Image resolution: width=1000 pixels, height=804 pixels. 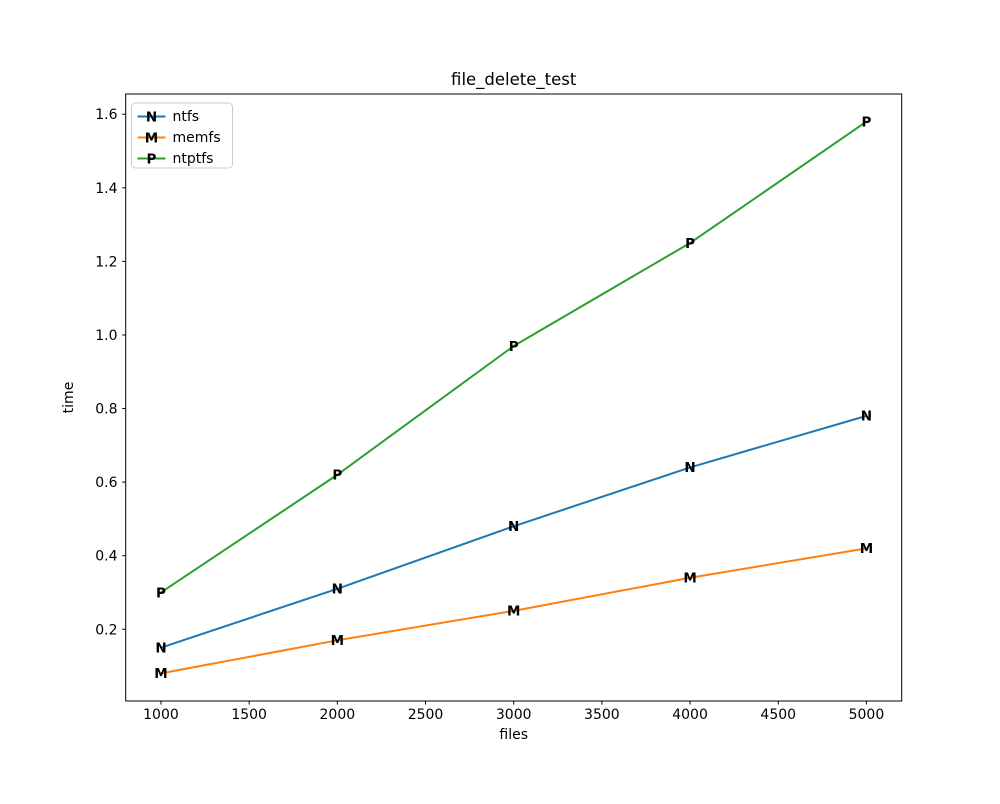 What do you see at coordinates (106, 483) in the screenshot?
I see `y-tick-label: 0.6` at bounding box center [106, 483].